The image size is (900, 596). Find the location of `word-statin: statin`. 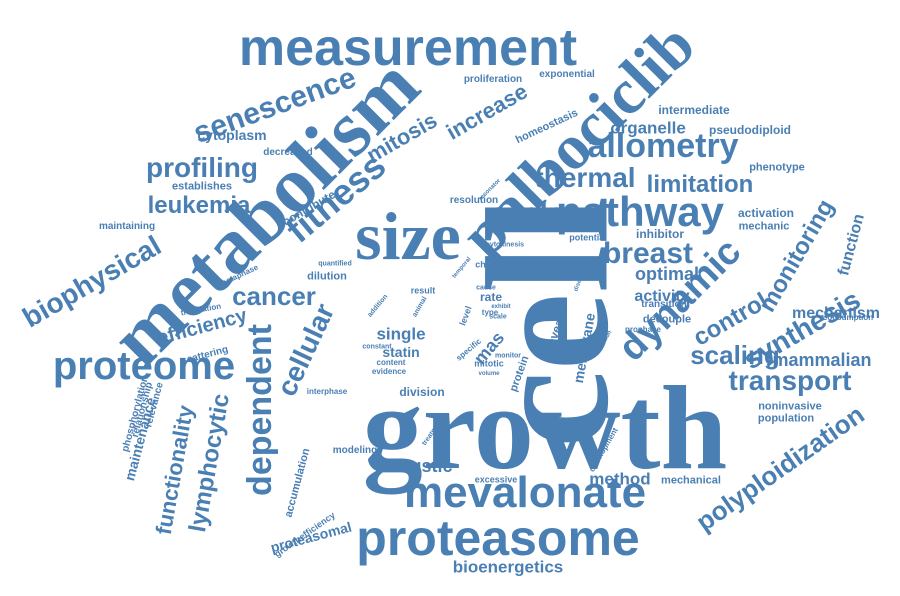

word-statin: statin is located at coordinates (401, 352).